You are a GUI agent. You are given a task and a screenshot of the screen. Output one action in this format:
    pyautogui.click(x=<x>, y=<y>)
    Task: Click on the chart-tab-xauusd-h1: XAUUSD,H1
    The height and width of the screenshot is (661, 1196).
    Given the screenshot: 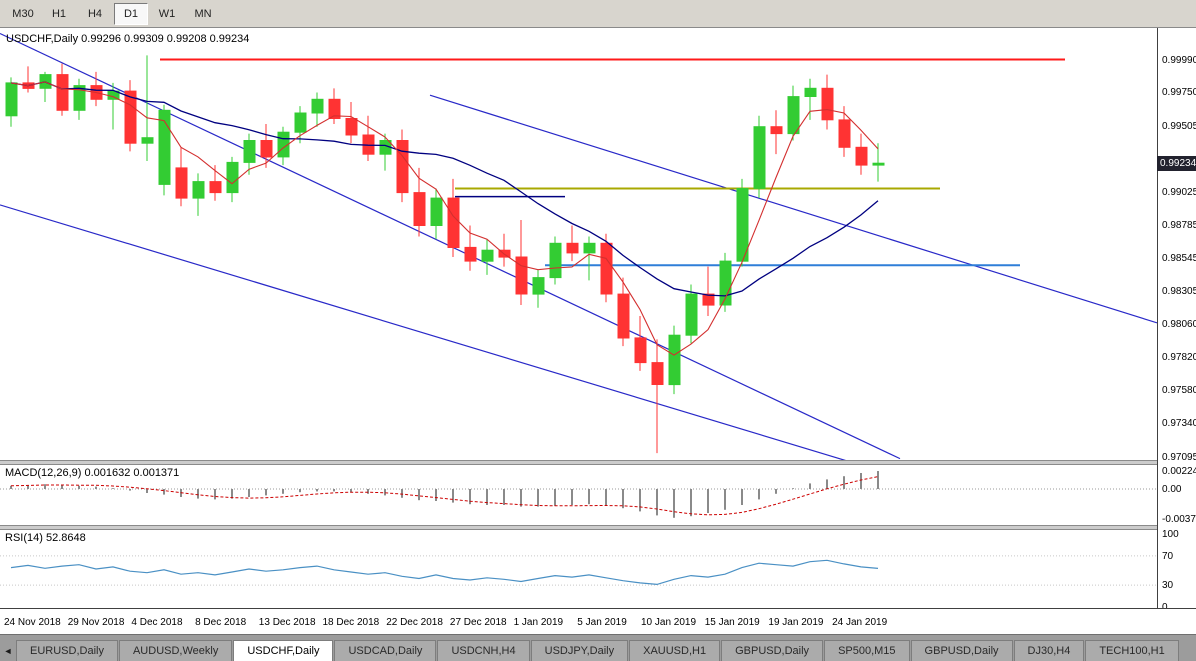 What is the action you would take?
    pyautogui.click(x=675, y=650)
    